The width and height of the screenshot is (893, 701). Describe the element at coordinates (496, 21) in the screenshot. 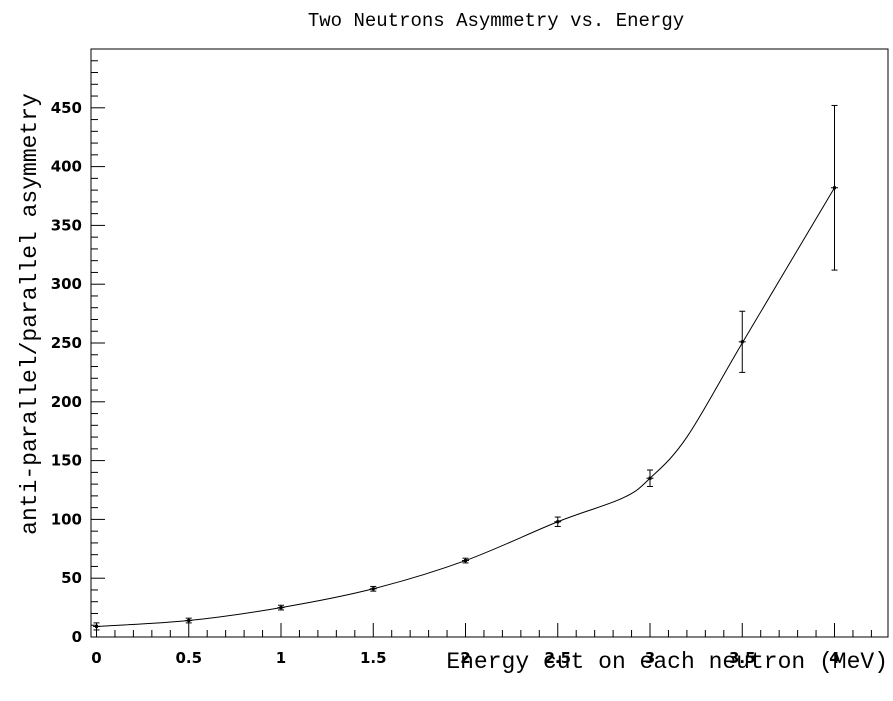

I see `chart-title: Two Neutrons Asymmetry vs. Energy` at that location.